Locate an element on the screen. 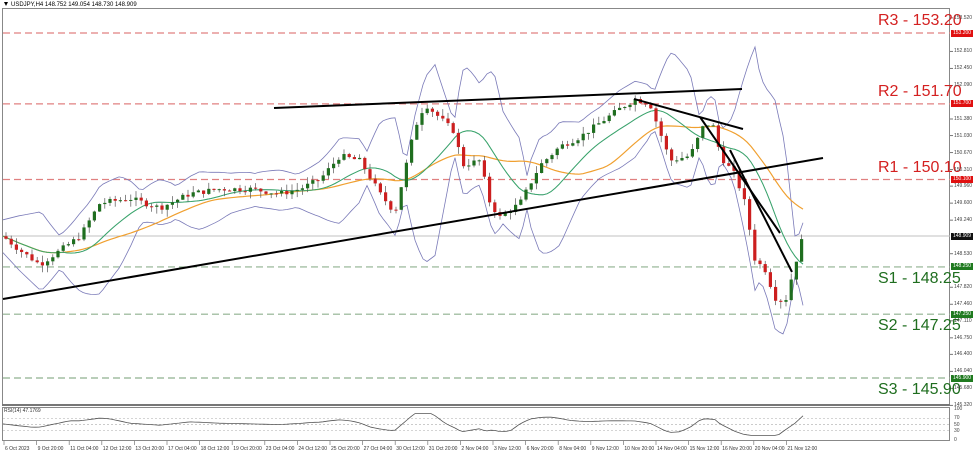 The height and width of the screenshot is (456, 975). date-tick-label: 12 Oct 12:00 is located at coordinates (117, 449).